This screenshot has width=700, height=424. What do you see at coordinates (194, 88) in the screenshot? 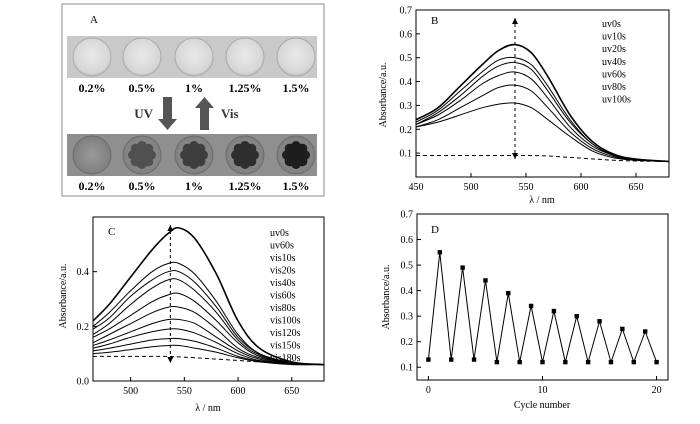
I see `top-label-2: 1%` at bounding box center [194, 88].